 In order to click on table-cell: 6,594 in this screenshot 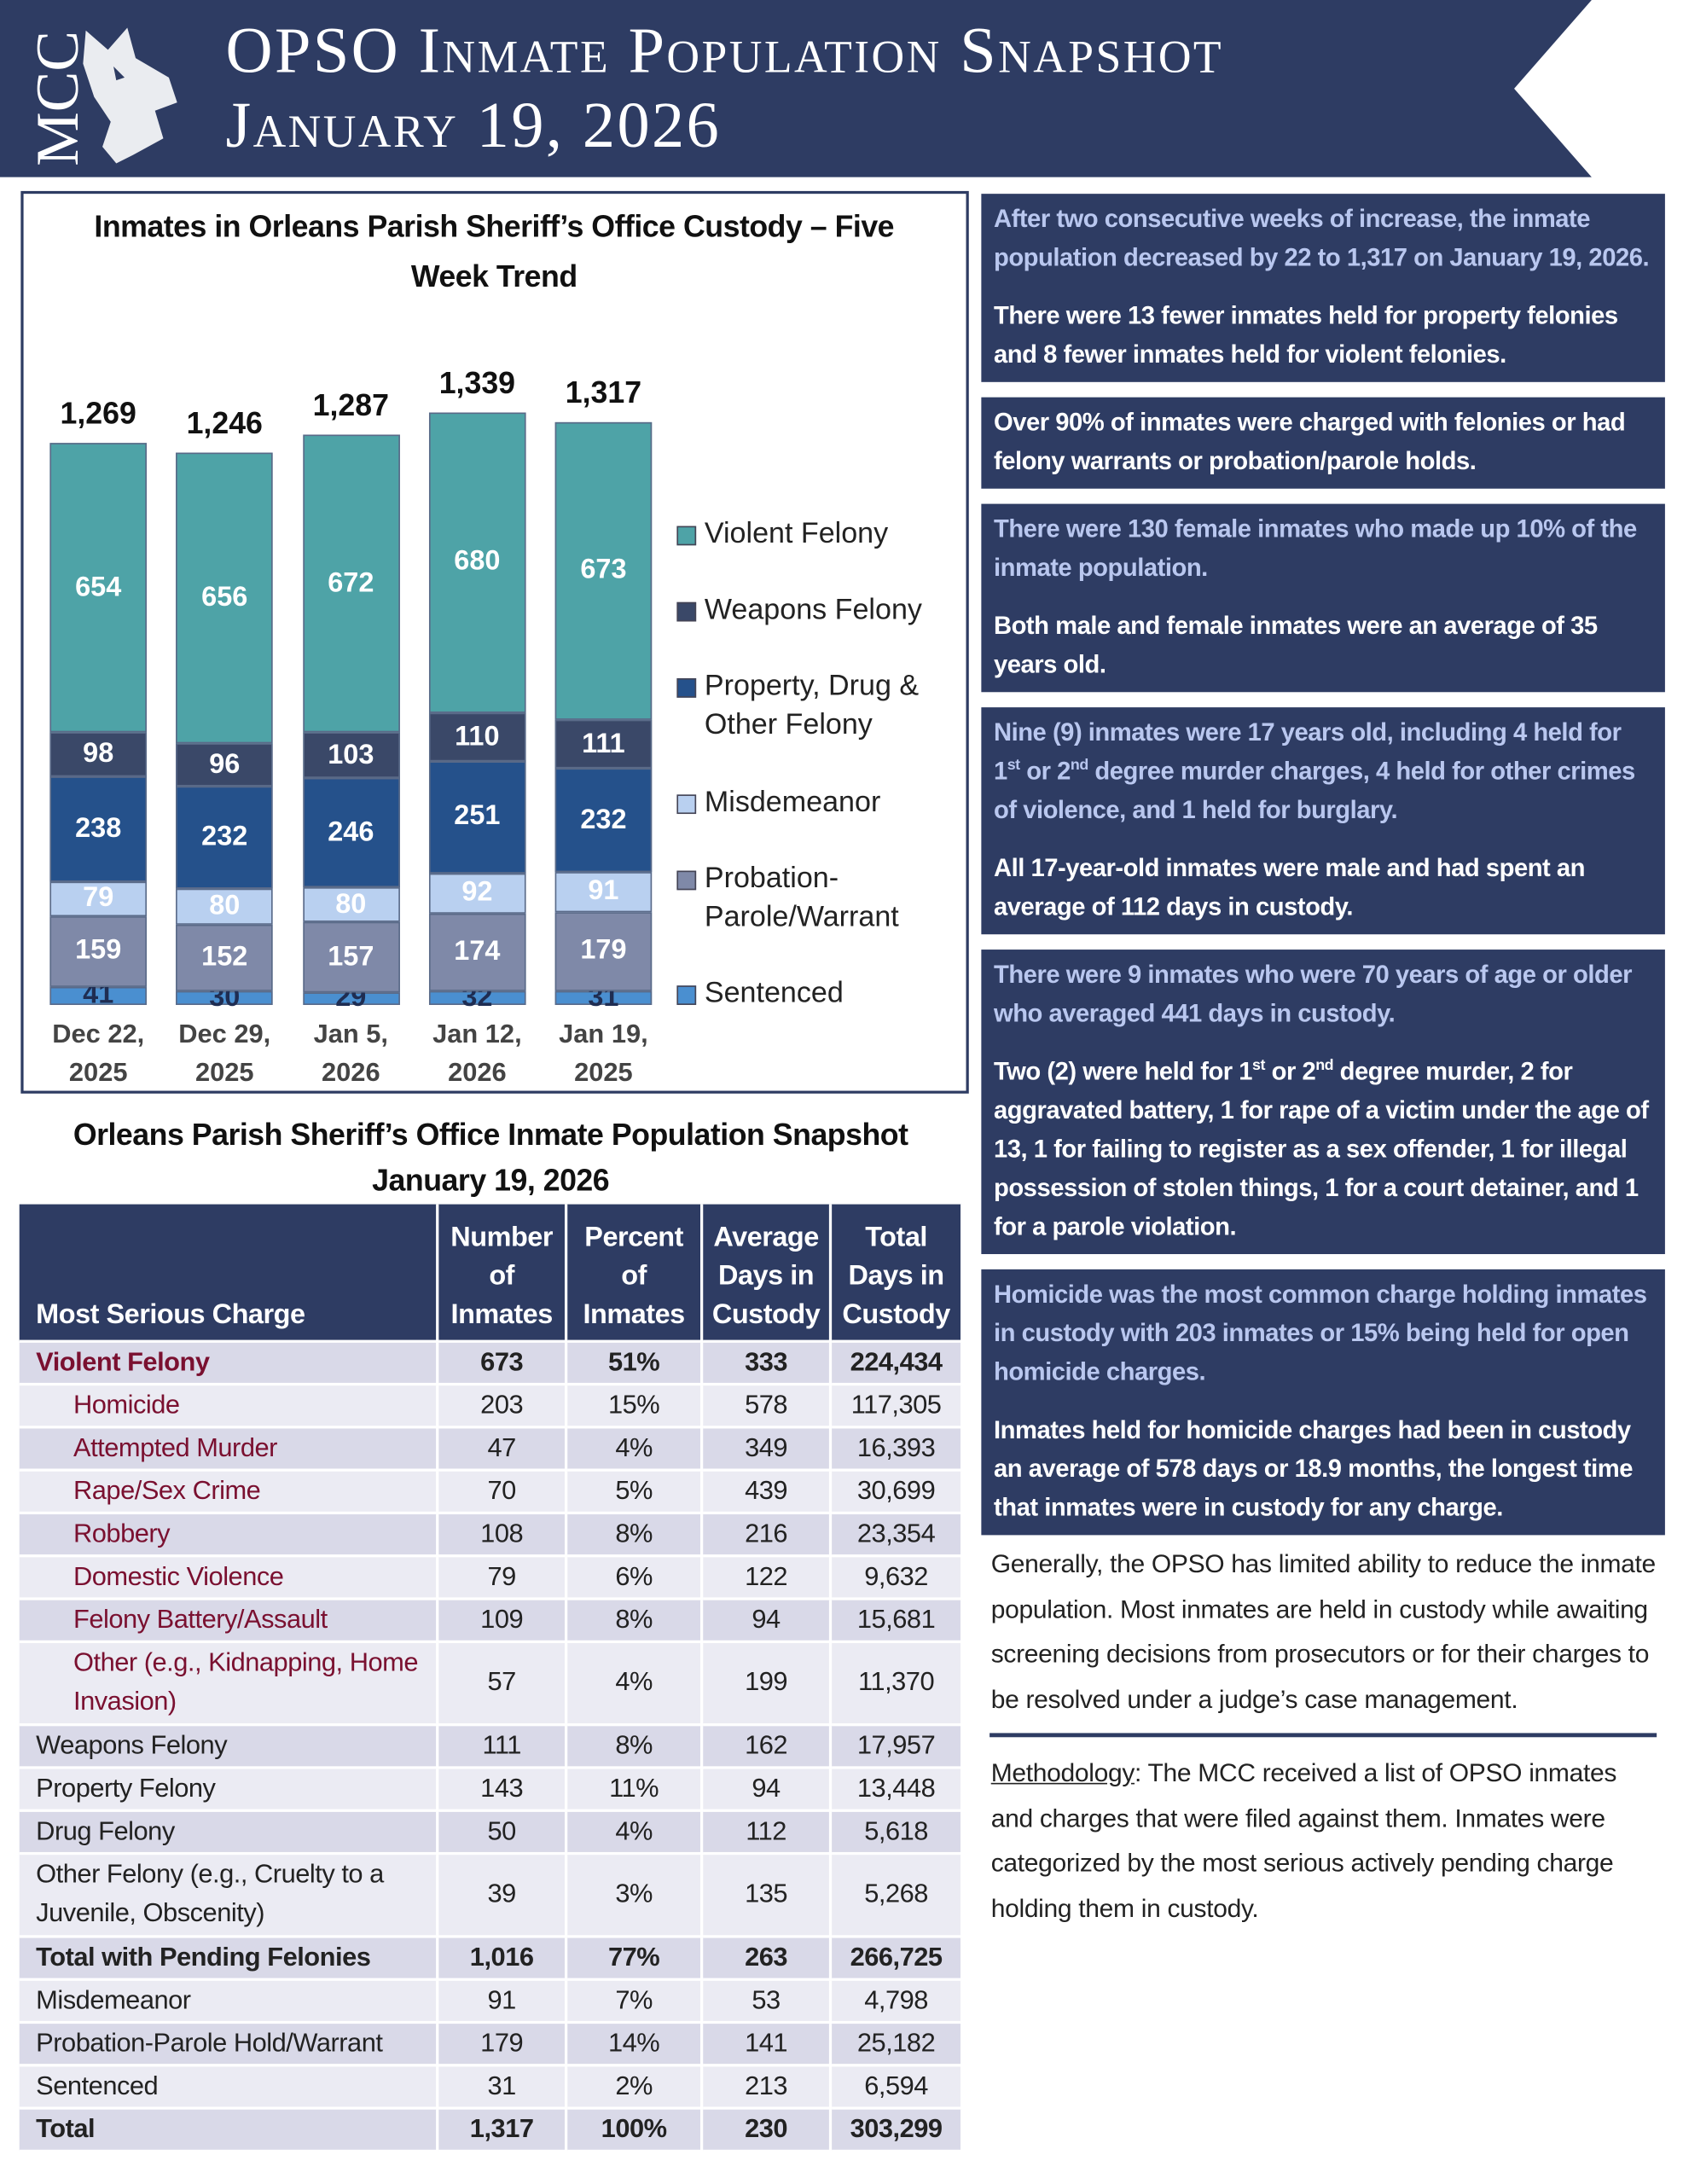, I will do `click(896, 2087)`.